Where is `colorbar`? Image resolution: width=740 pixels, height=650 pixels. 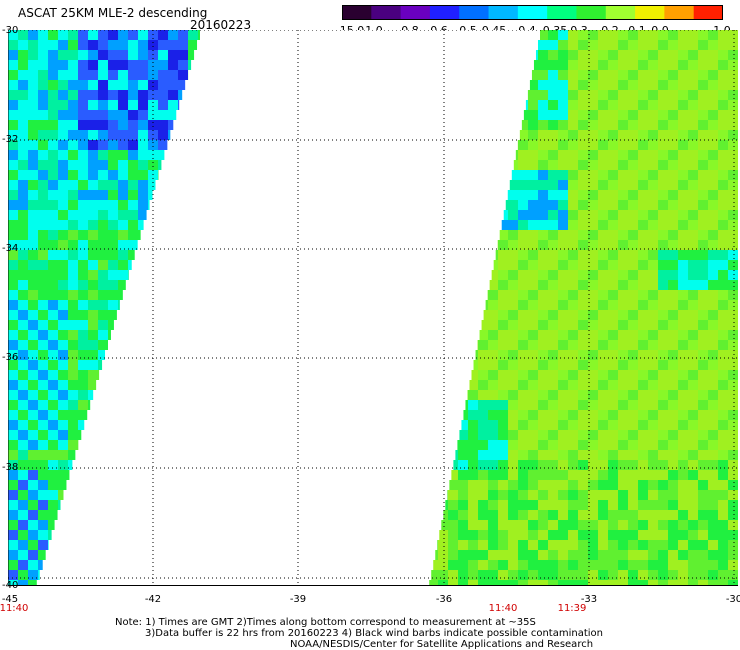
colorbar is located at coordinates (532, 12).